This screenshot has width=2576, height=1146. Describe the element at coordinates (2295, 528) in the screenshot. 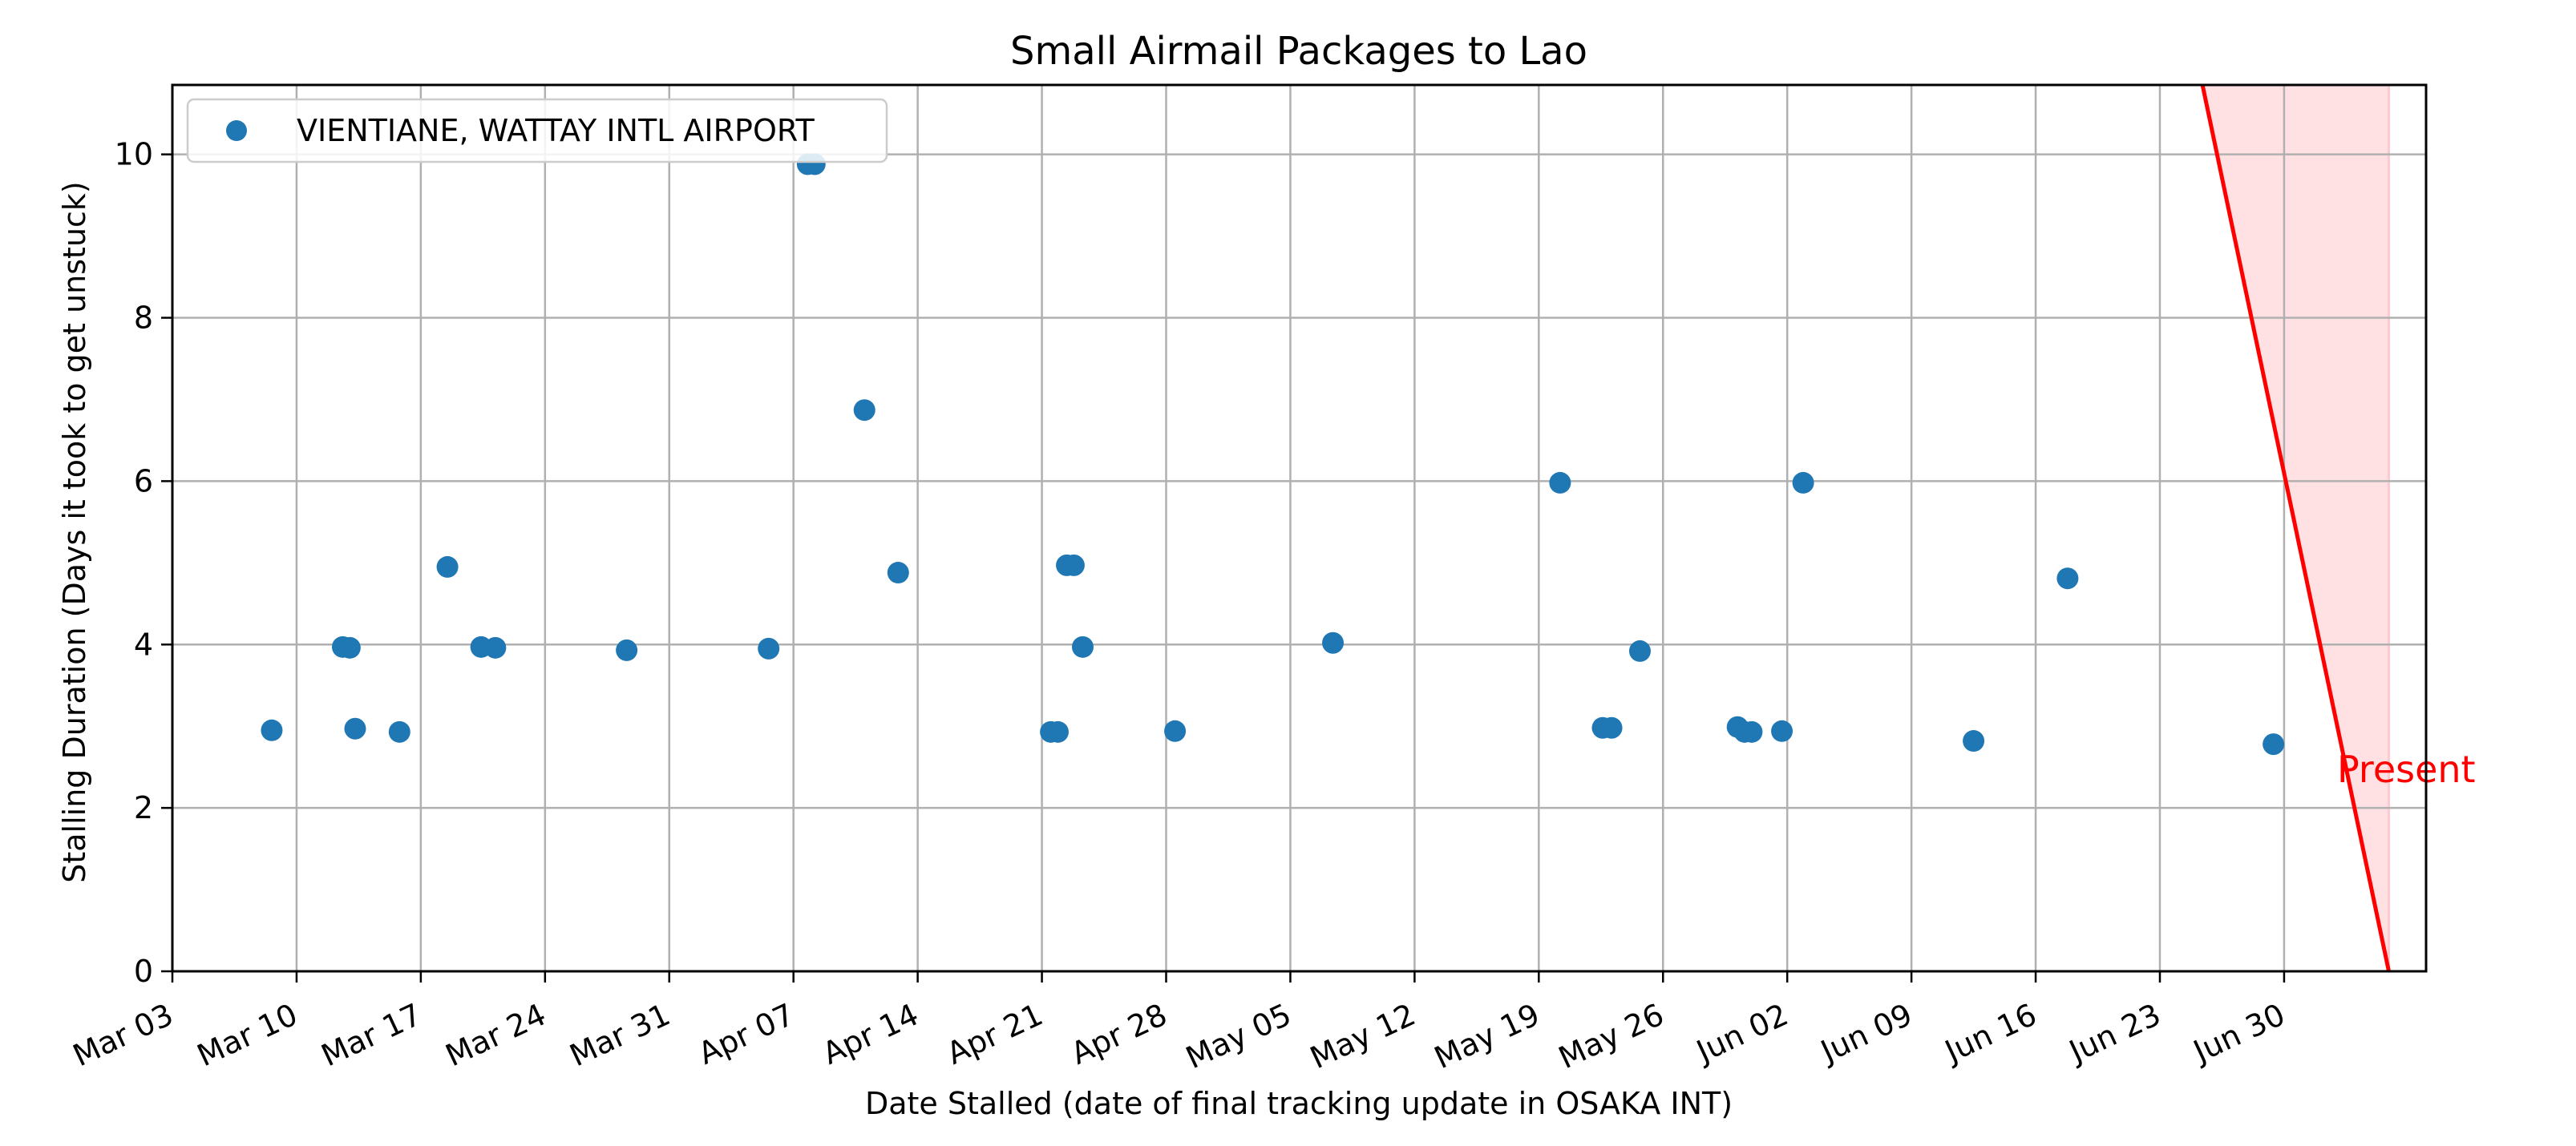

I see `present-line` at that location.